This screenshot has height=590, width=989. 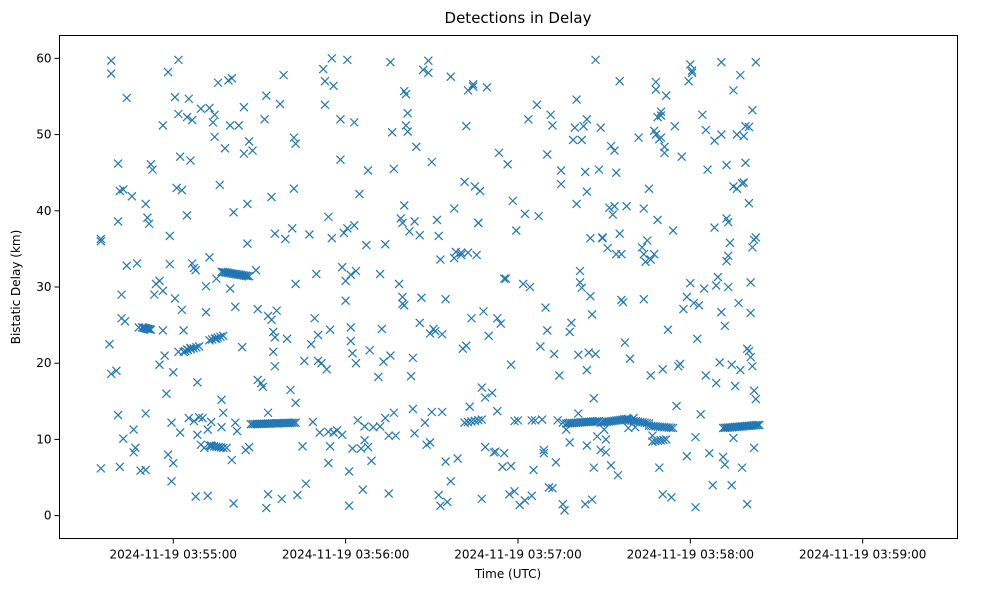 I want to click on y-tick-label: 30, so click(x=43, y=287).